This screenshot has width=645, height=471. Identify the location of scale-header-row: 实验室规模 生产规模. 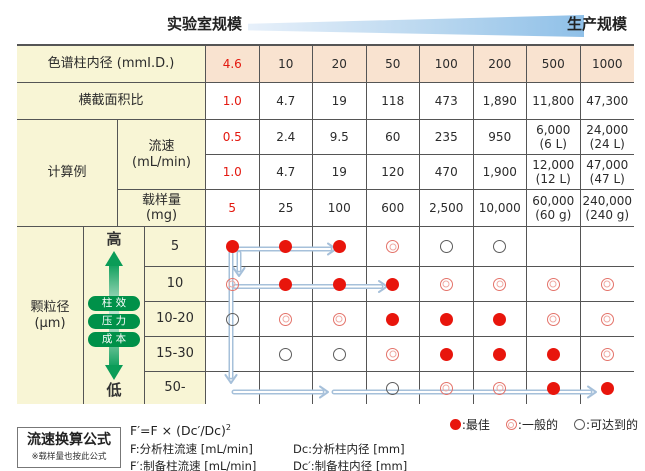
(325, 26).